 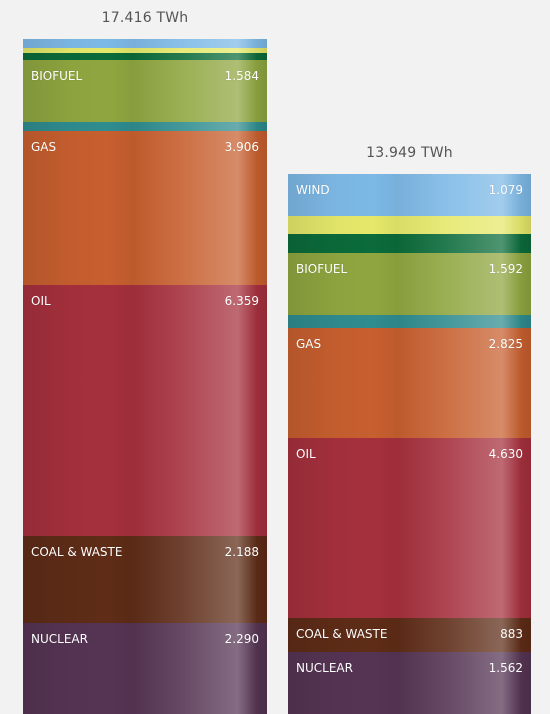 I want to click on segment-value: 883, so click(x=511, y=633).